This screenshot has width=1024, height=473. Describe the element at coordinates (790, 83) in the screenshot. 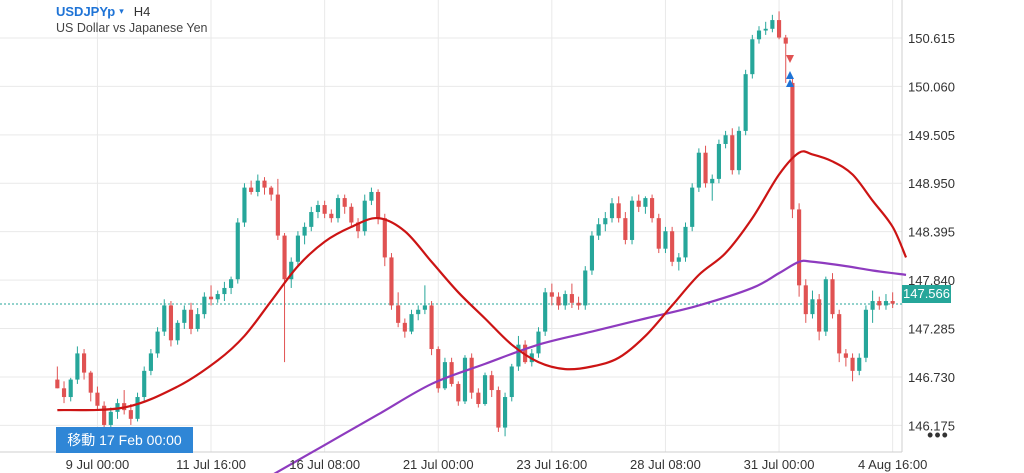

I see `buy-arrow-icon` at that location.